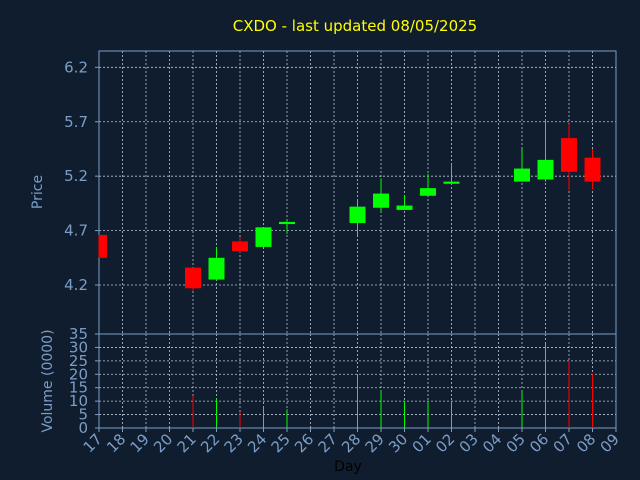 The image size is (640, 480). Describe the element at coordinates (375, 443) in the screenshot. I see `x-tick-label: 29` at that location.